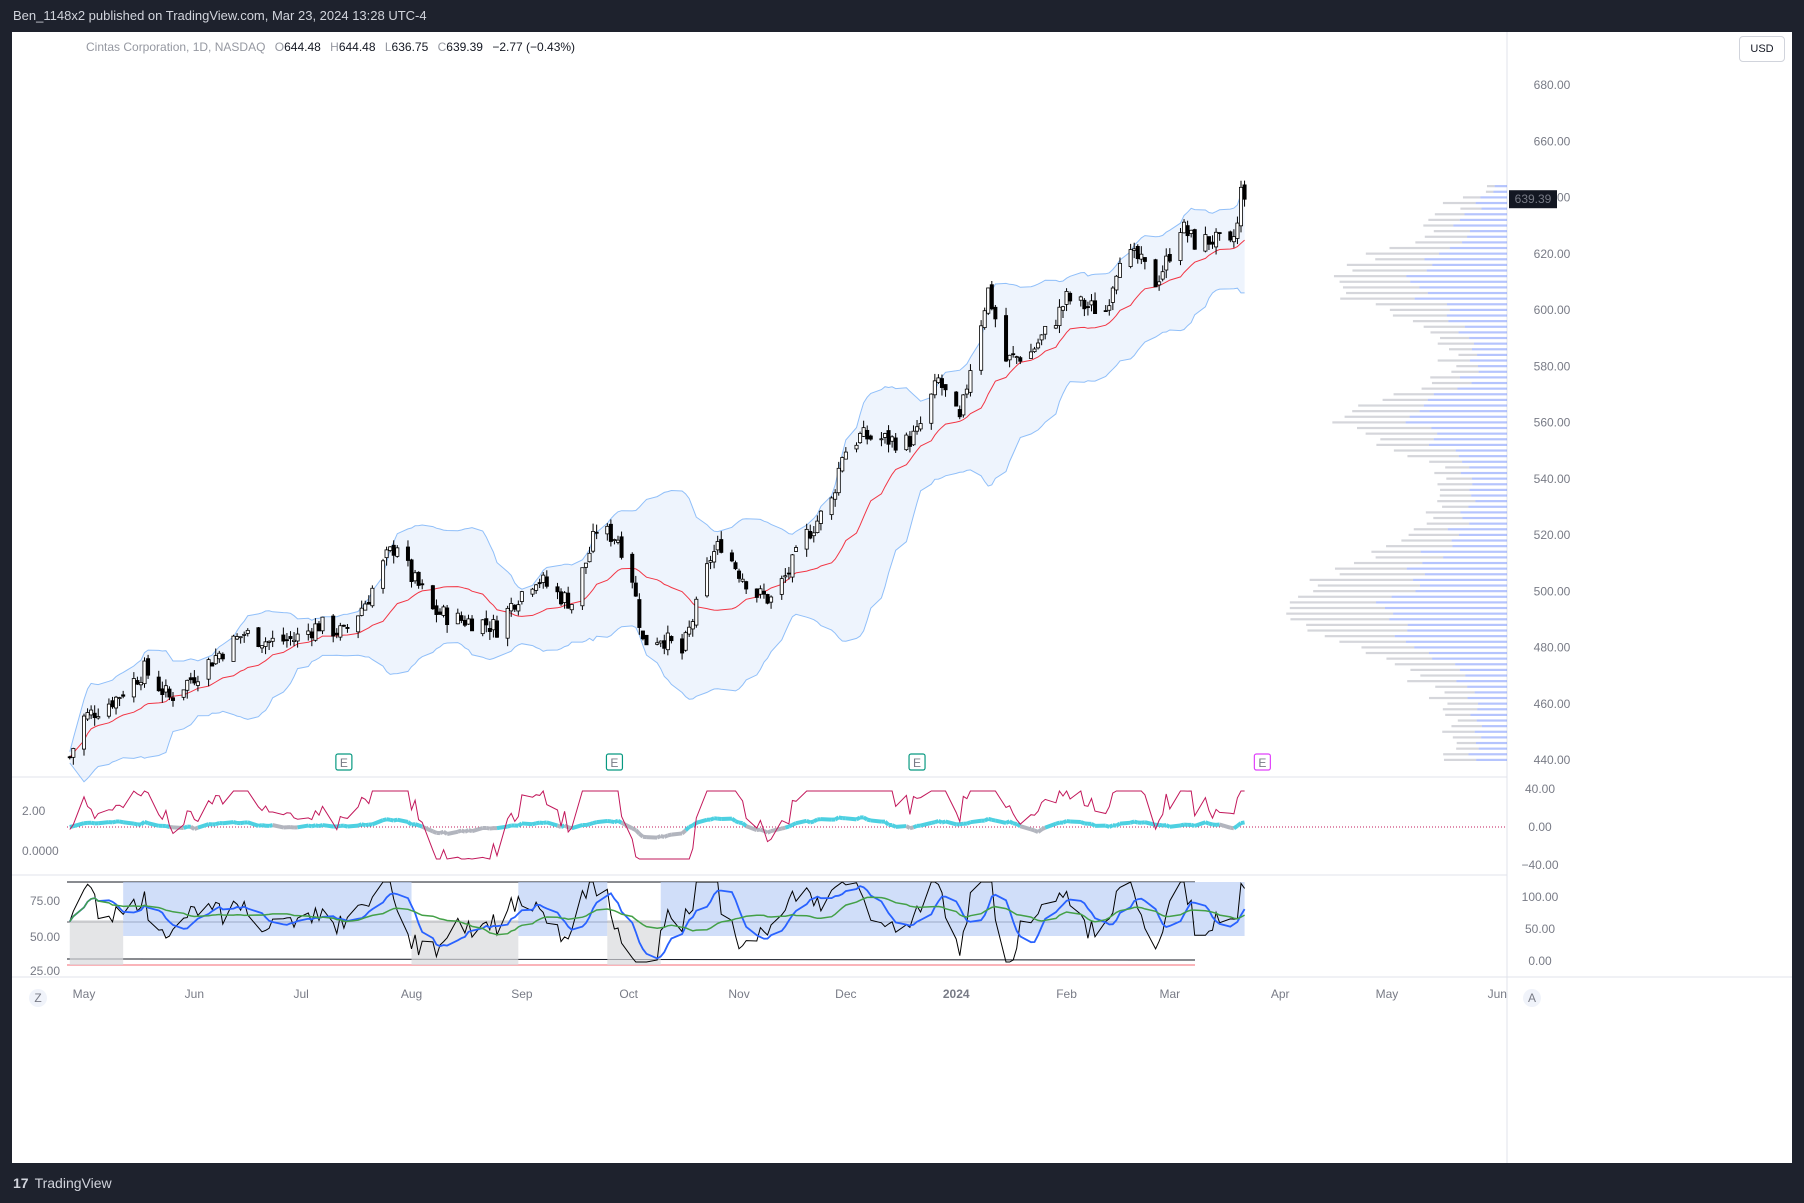  Describe the element at coordinates (1552, 85) in the screenshot. I see `price-axis-tick: 680.00` at that location.